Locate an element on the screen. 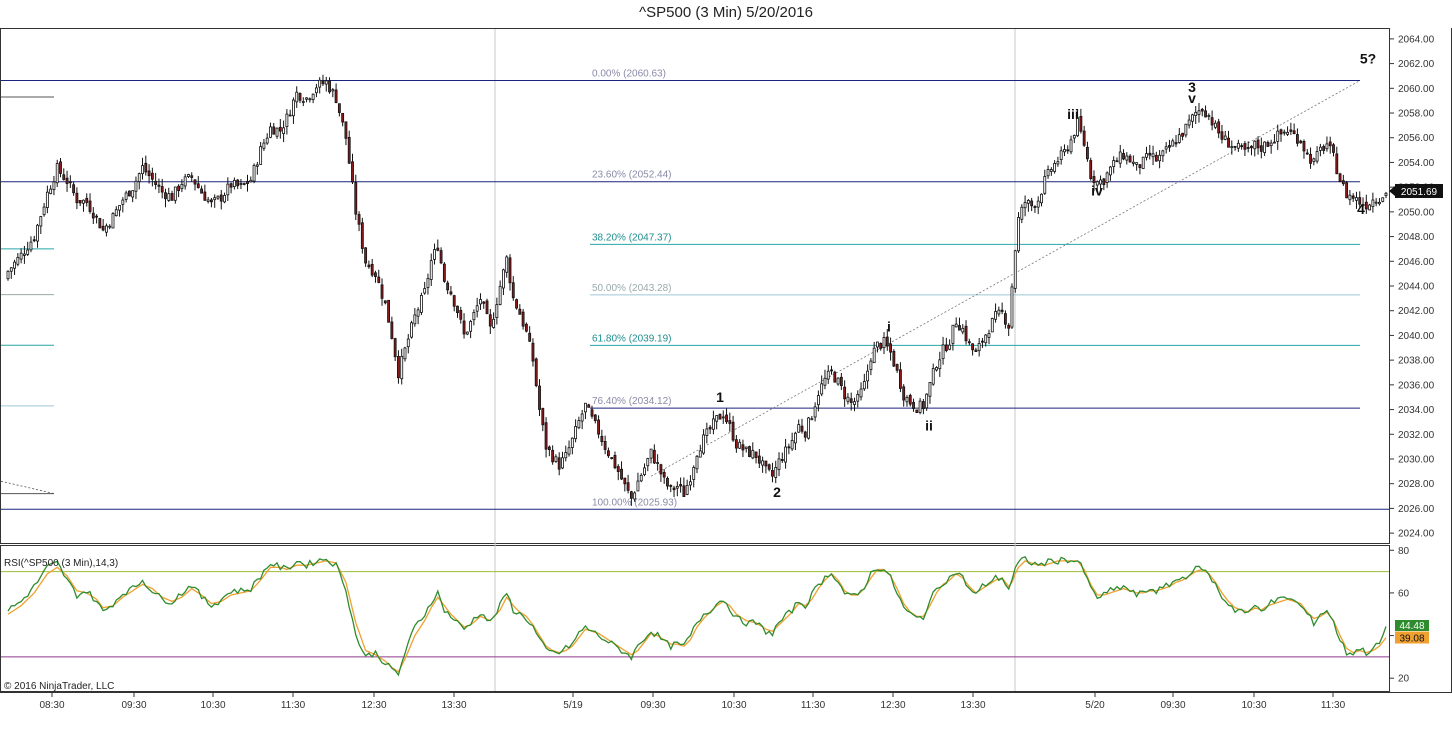 The image size is (1452, 737). rsi-tick: 20 is located at coordinates (1404, 679).